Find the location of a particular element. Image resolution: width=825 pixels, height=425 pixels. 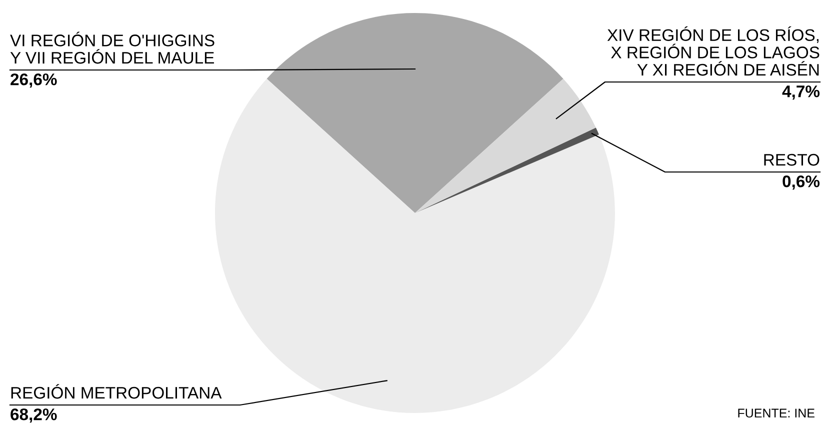

data-label: 4,7% is located at coordinates (801, 92).